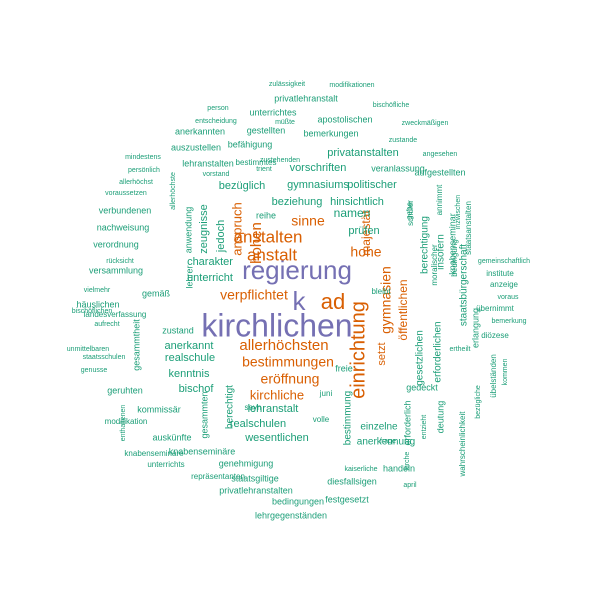  Describe the element at coordinates (300, 301) in the screenshot. I see `cloud-word: k` at that location.